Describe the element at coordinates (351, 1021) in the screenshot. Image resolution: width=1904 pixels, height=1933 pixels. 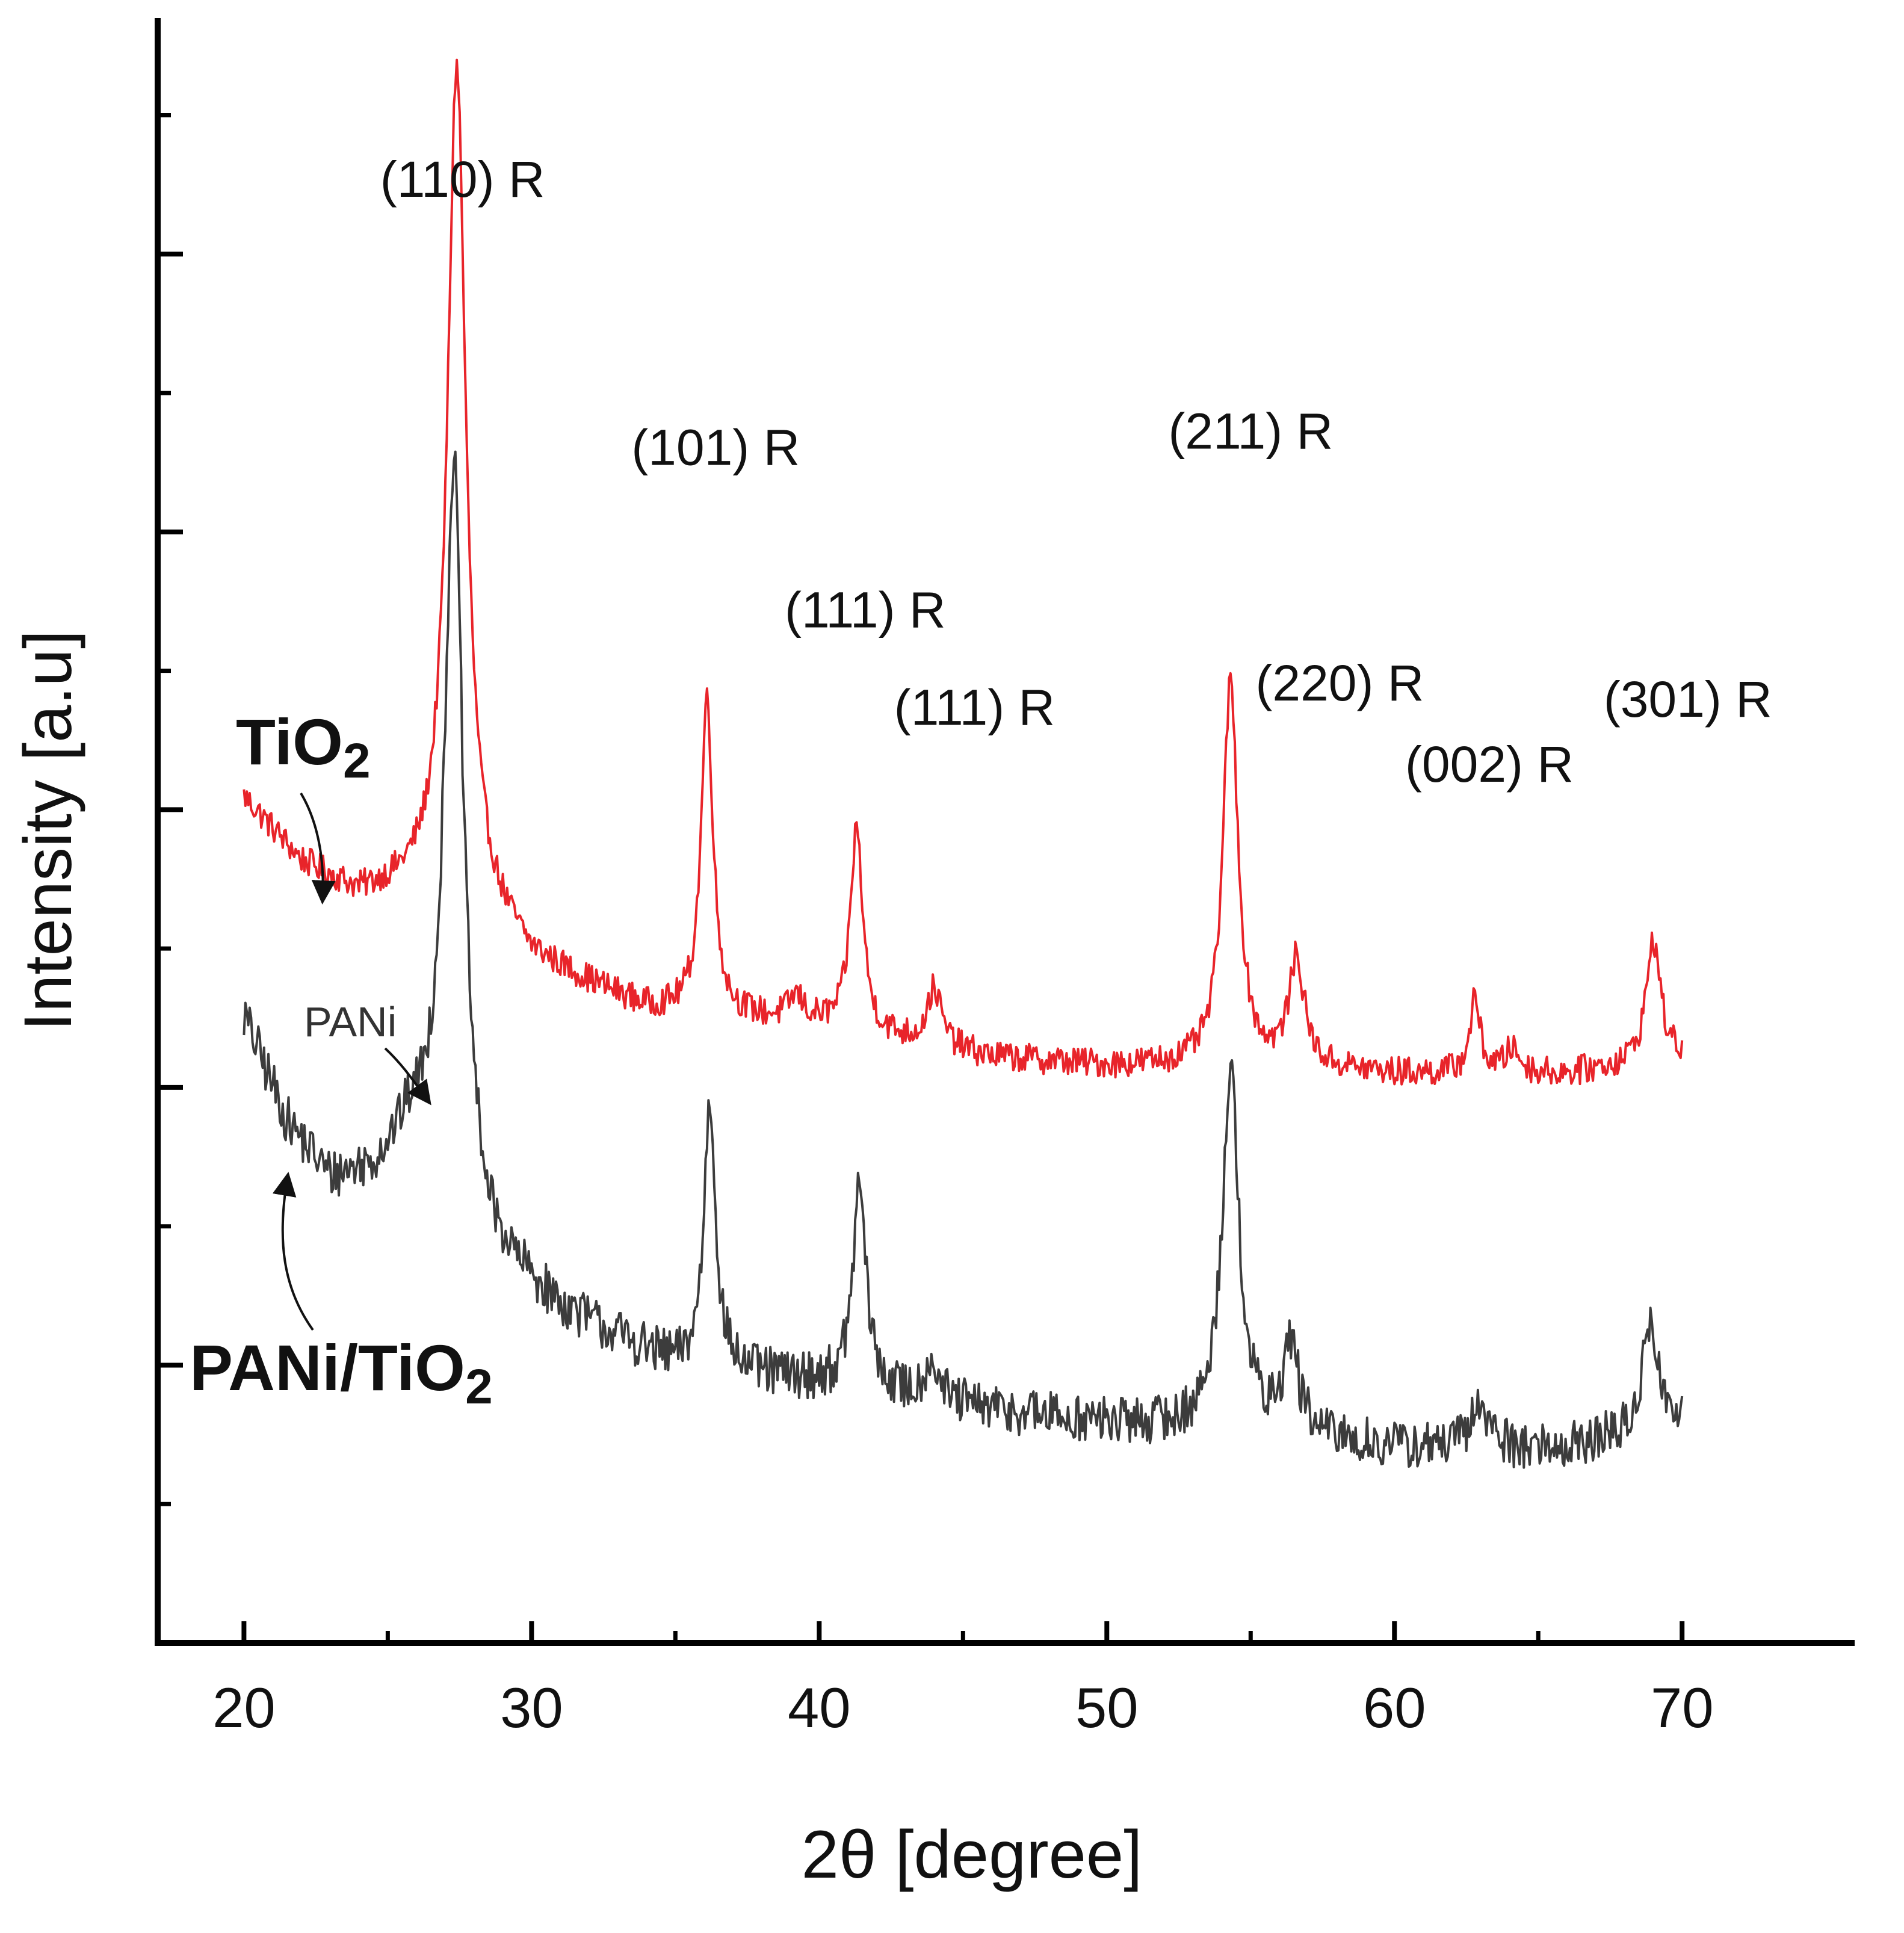
I see `pani-hump-label: PANi` at that location.